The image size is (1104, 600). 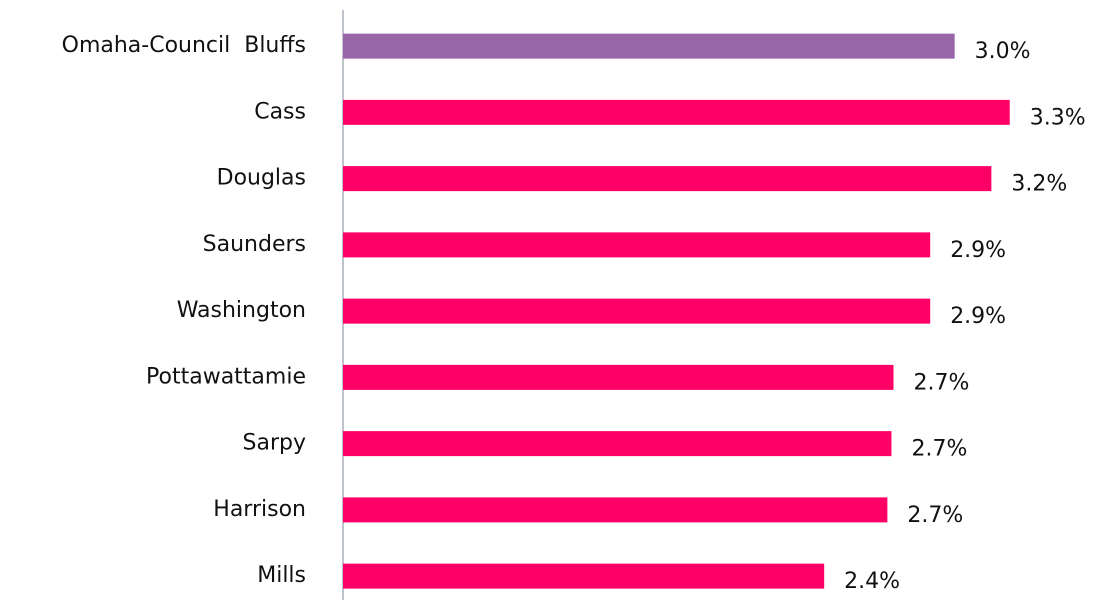 What do you see at coordinates (254, 244) in the screenshot?
I see `category-label: Saunders` at bounding box center [254, 244].